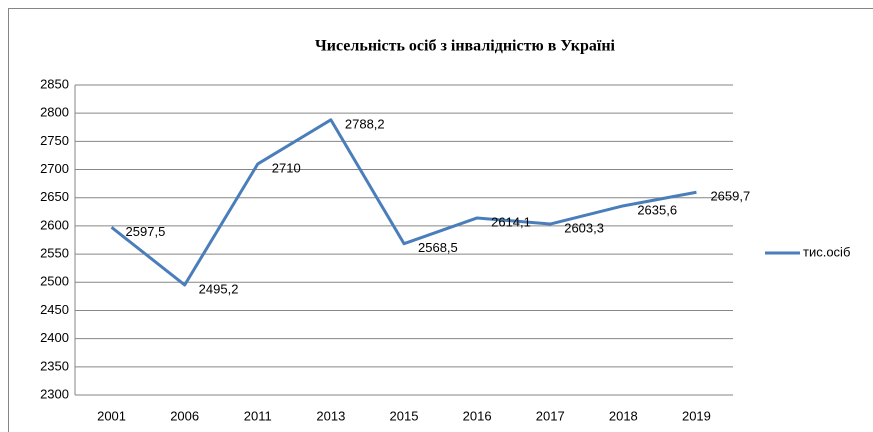  Describe the element at coordinates (584, 227) in the screenshot. I see `data-label: 2603,3` at that location.